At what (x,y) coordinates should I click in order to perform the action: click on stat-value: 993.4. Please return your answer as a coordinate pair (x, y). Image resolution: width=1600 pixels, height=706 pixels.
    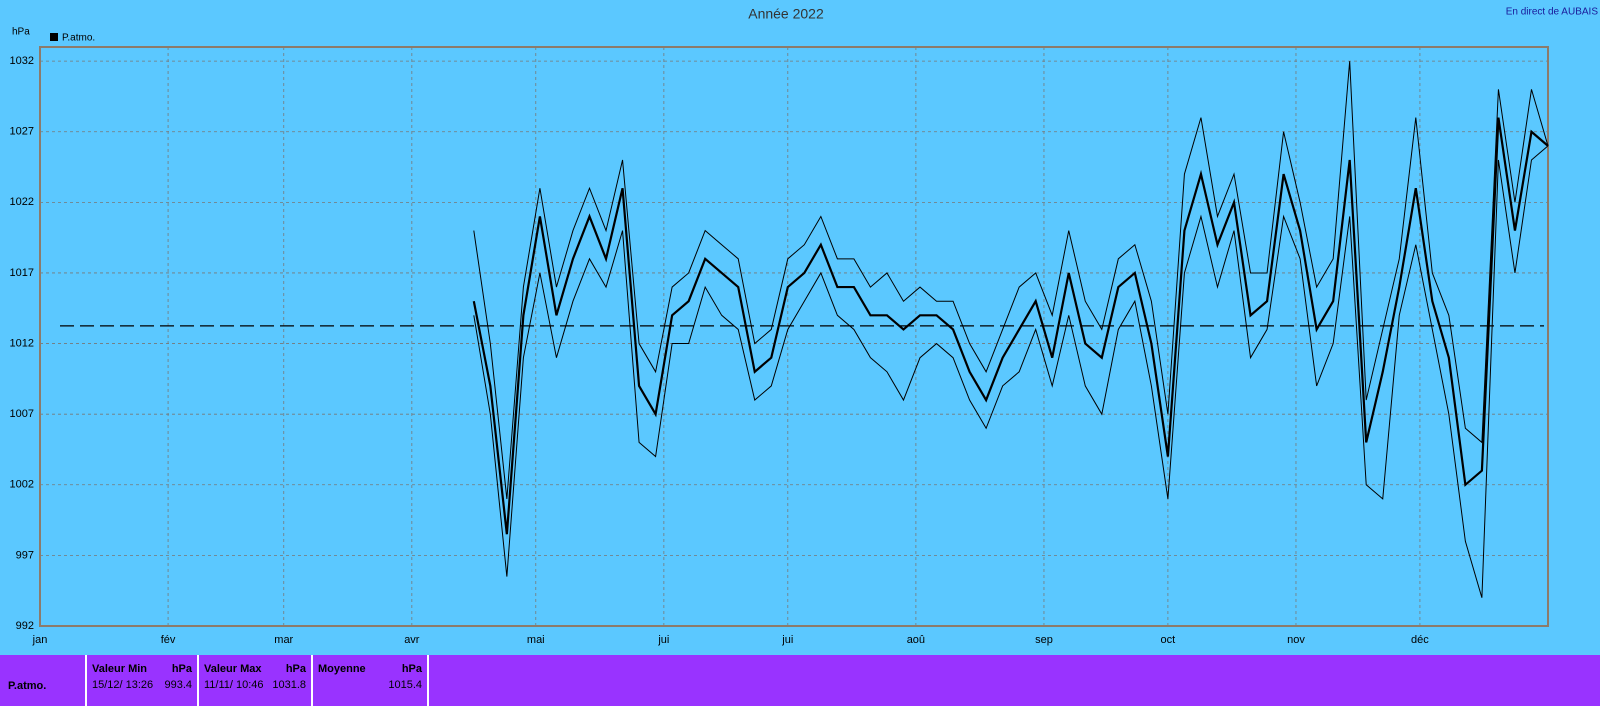
    Looking at the image, I should click on (178, 685).